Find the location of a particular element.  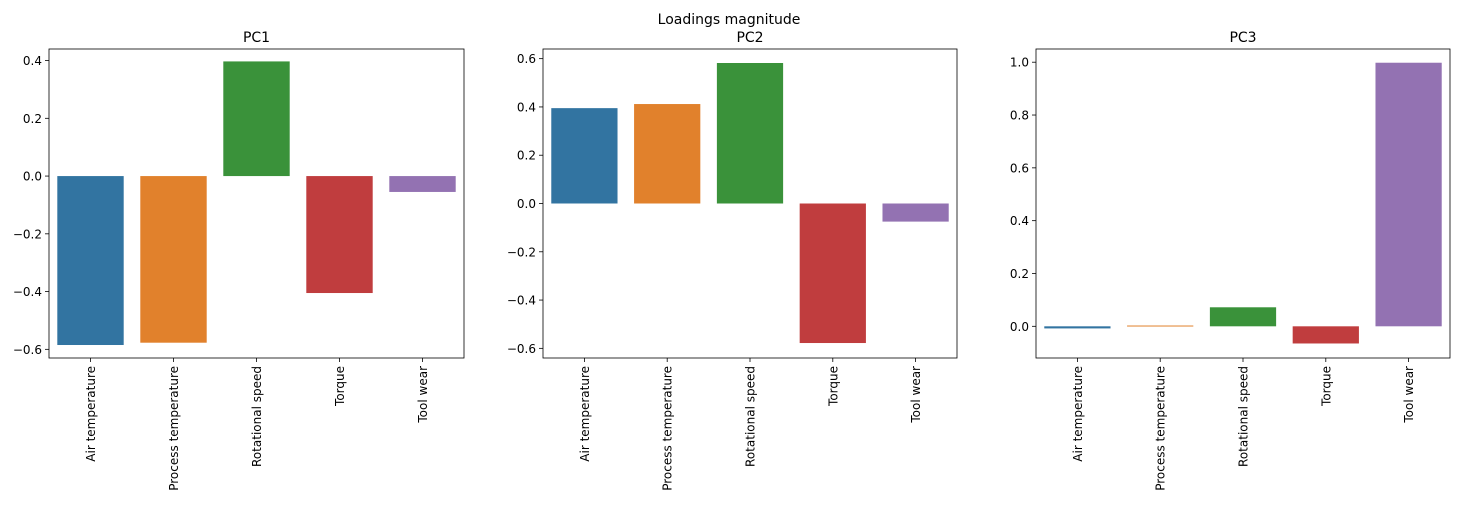

y-tick-label: 1.0 is located at coordinates (1019, 63).